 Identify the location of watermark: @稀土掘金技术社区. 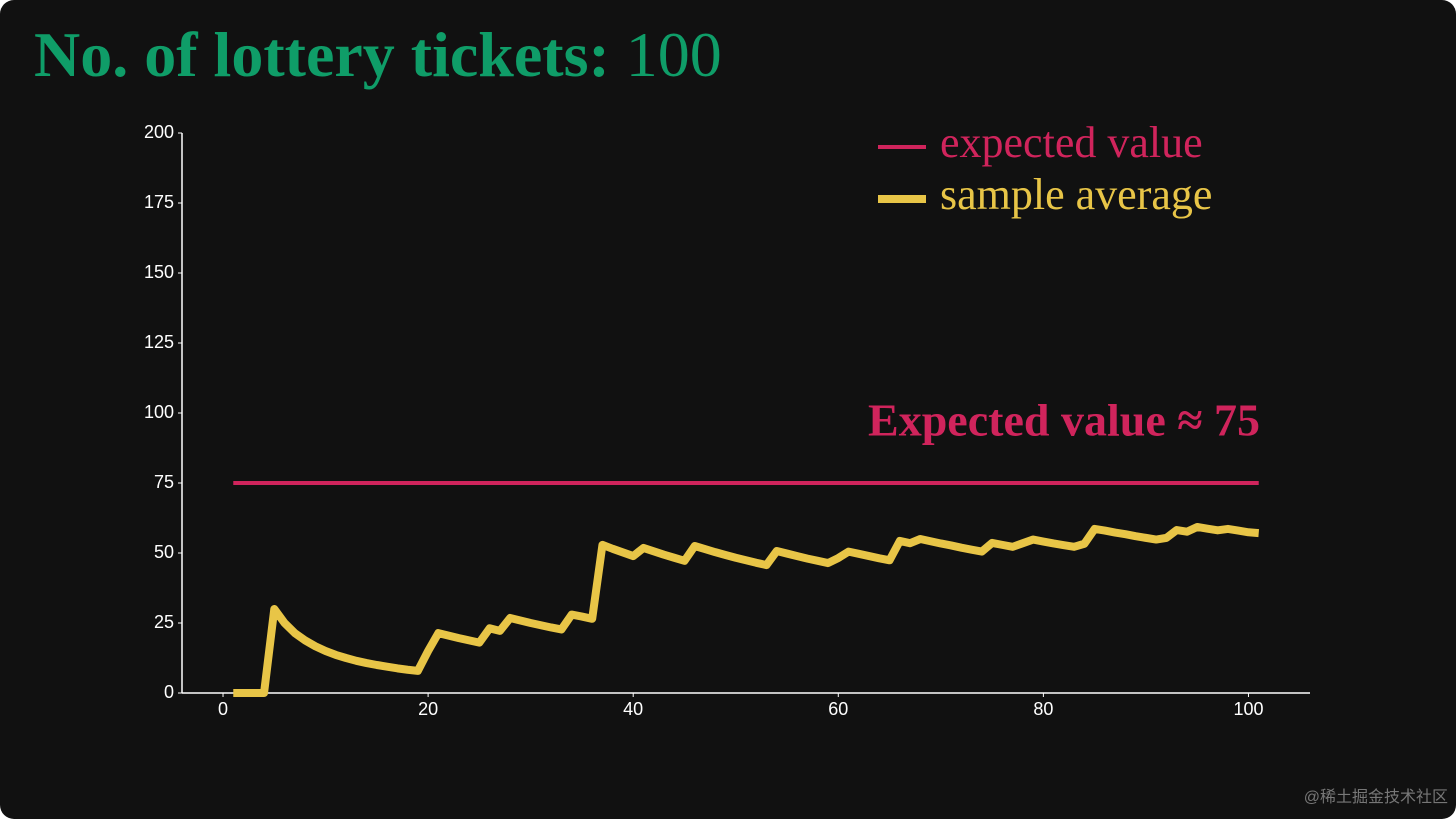
(1376, 797).